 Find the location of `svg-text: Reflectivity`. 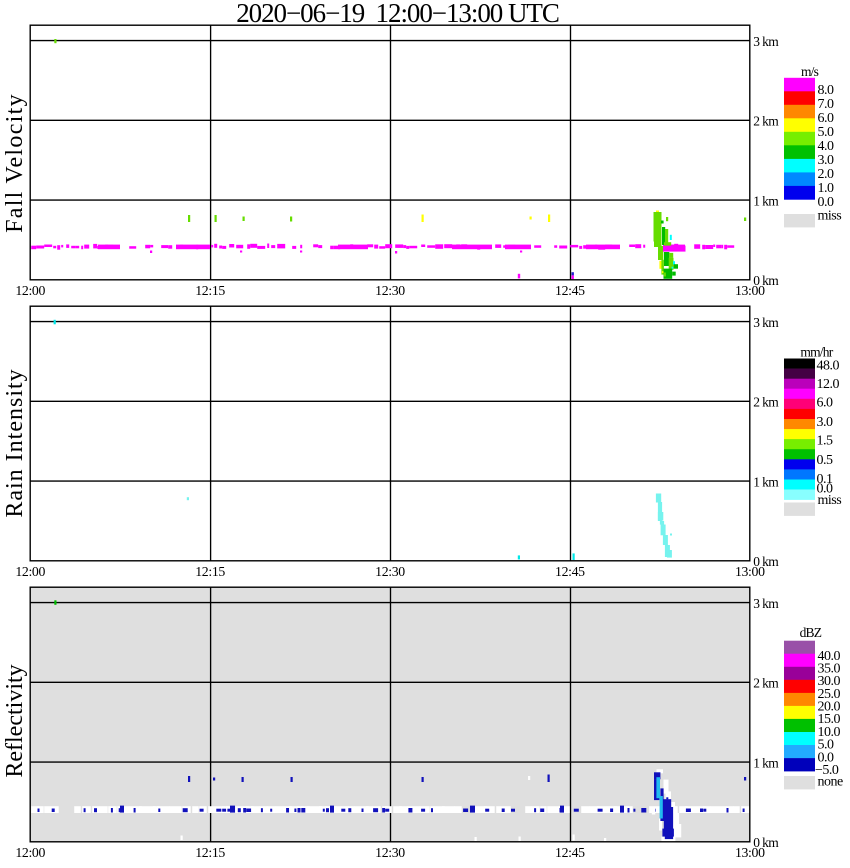

svg-text: Reflectivity is located at coordinates (15, 720).